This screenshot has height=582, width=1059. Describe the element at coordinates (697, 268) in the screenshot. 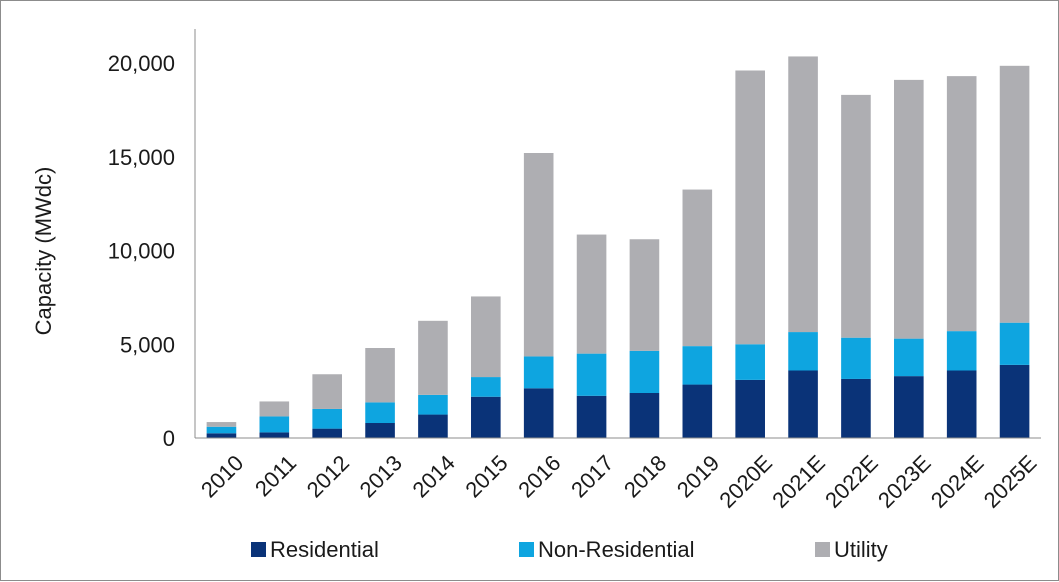

I see `bar-utility-2019` at that location.